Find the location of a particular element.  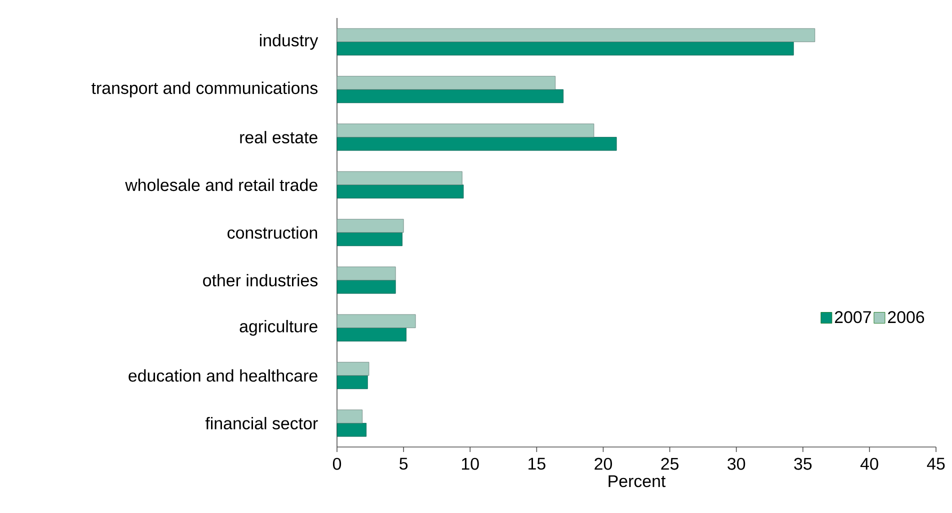

y-tick-label: other industries is located at coordinates (260, 280).